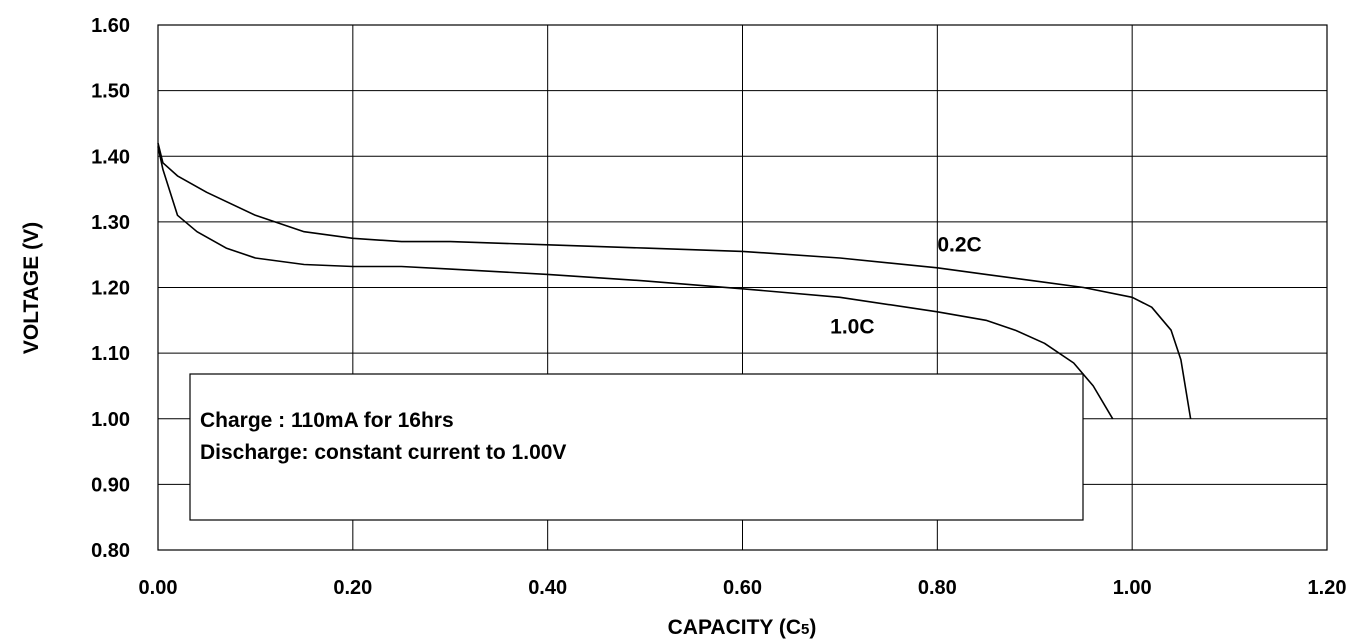 This screenshot has width=1362, height=640. I want to click on x-tick-label: 1.00, so click(1132, 588).